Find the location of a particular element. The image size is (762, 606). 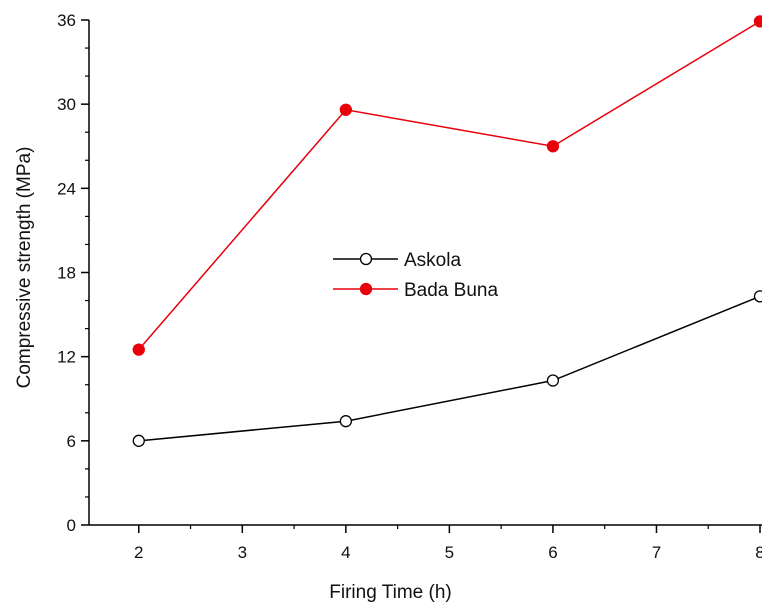

x-tick-label: 5 is located at coordinates (449, 552).